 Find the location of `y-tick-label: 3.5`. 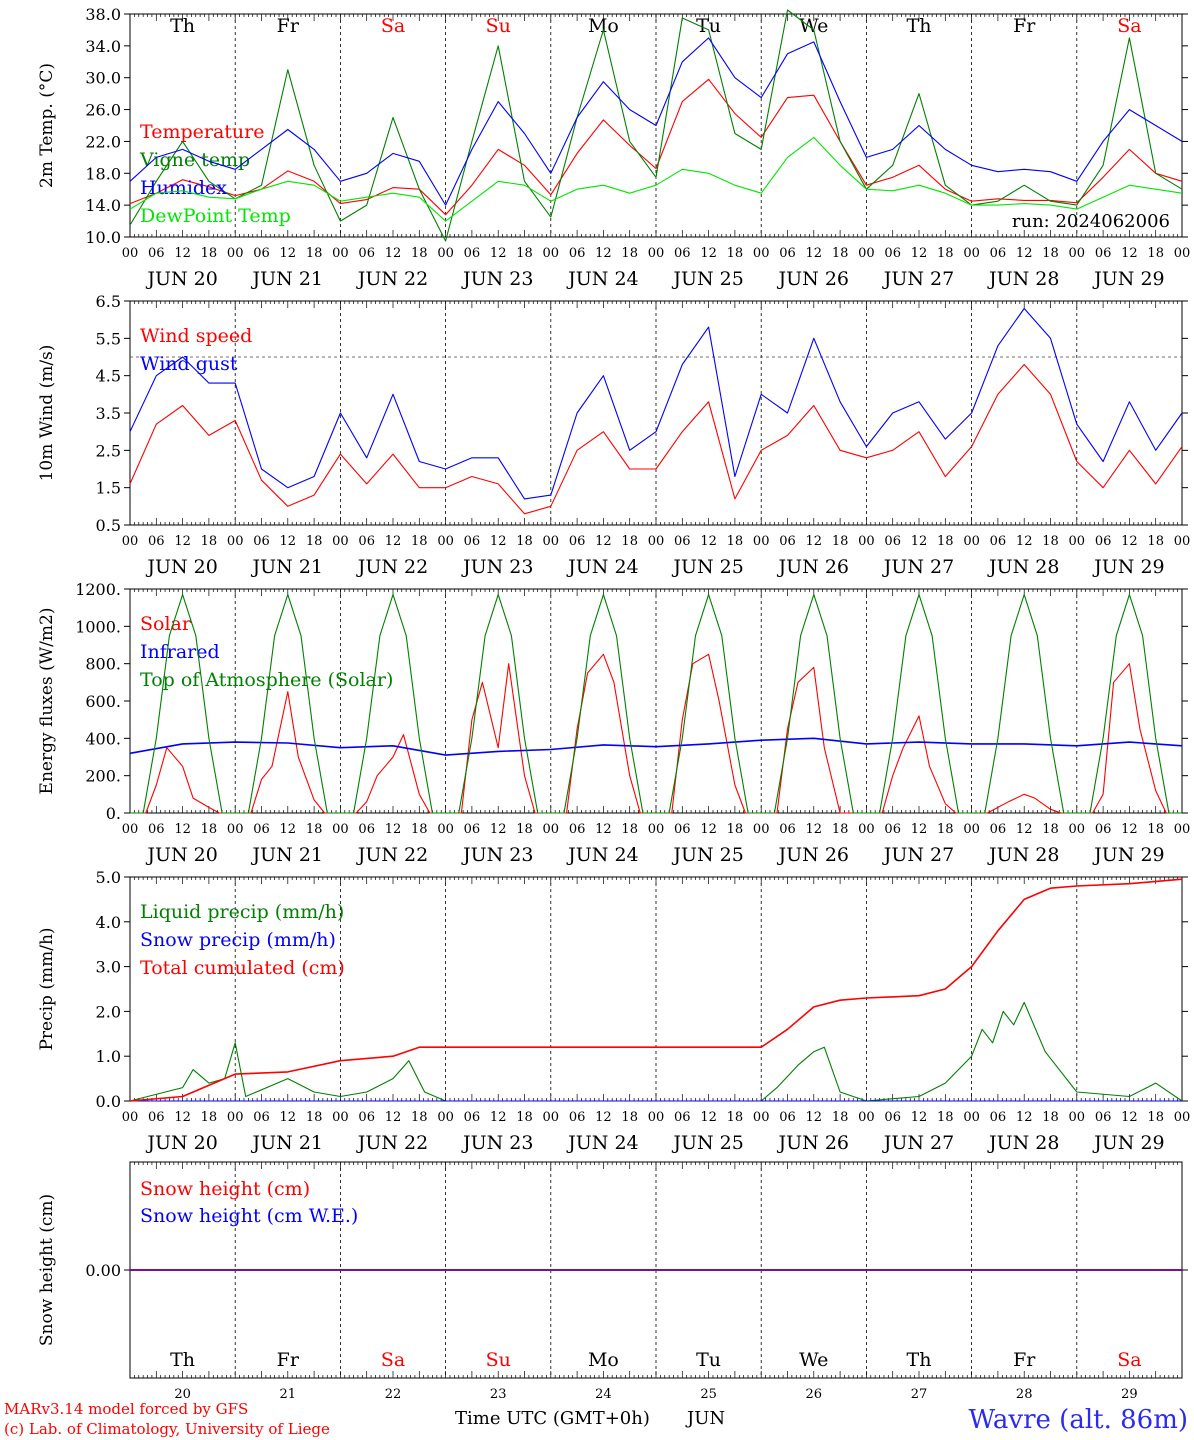

y-tick-label: 3.5 is located at coordinates (108, 413).